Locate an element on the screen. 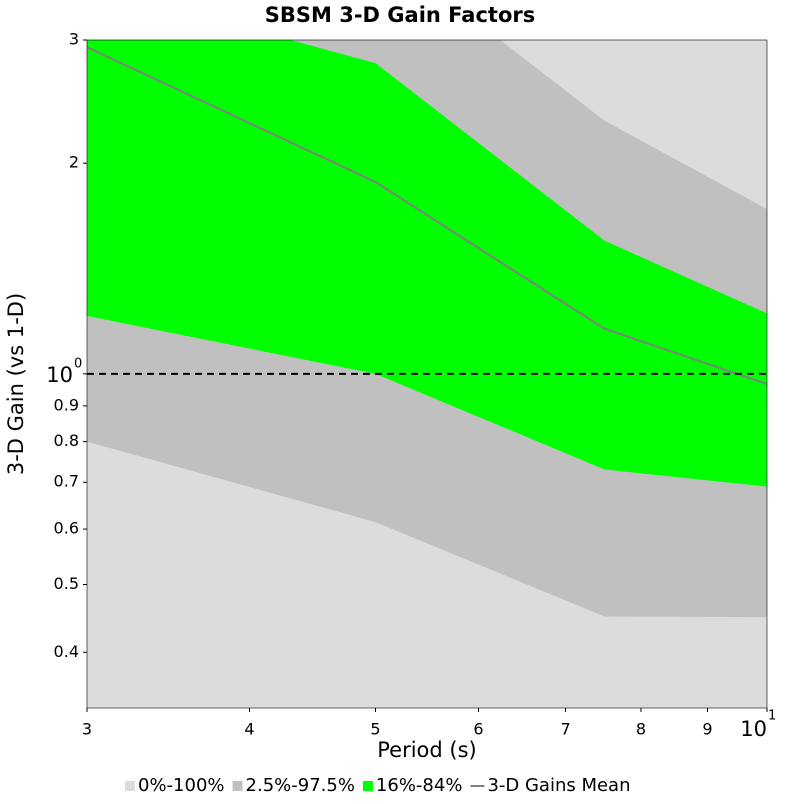 Image resolution: width=800 pixels, height=804 pixels. x-tick-label: 3 is located at coordinates (87, 729).